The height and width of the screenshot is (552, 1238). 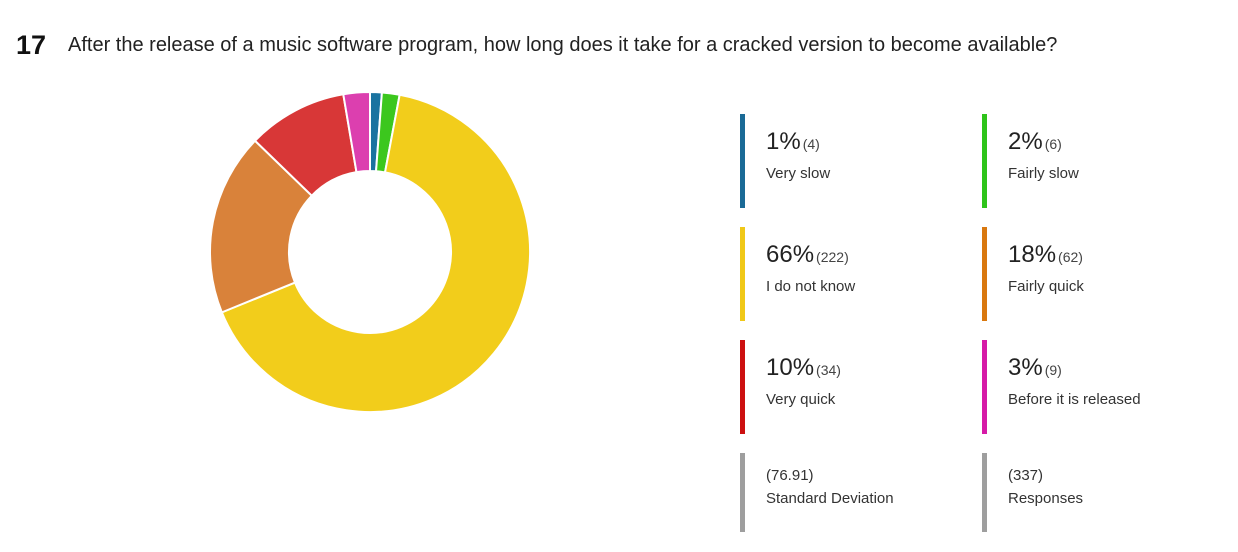 What do you see at coordinates (811, 286) in the screenshot?
I see `legend-label: I do not know` at bounding box center [811, 286].